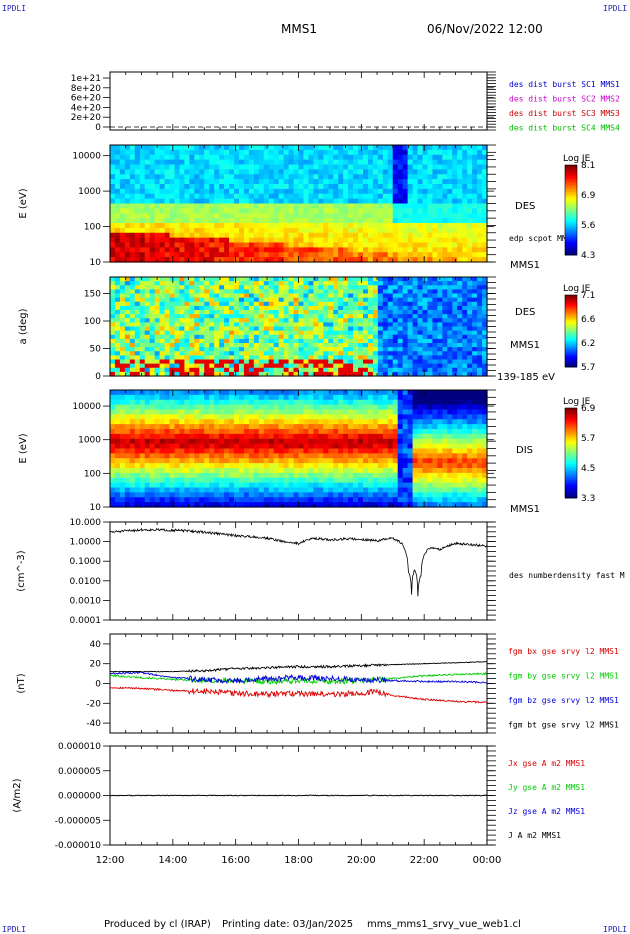 This screenshot has height=934, width=630. I want to click on mission-title: MMS1, so click(299, 29).